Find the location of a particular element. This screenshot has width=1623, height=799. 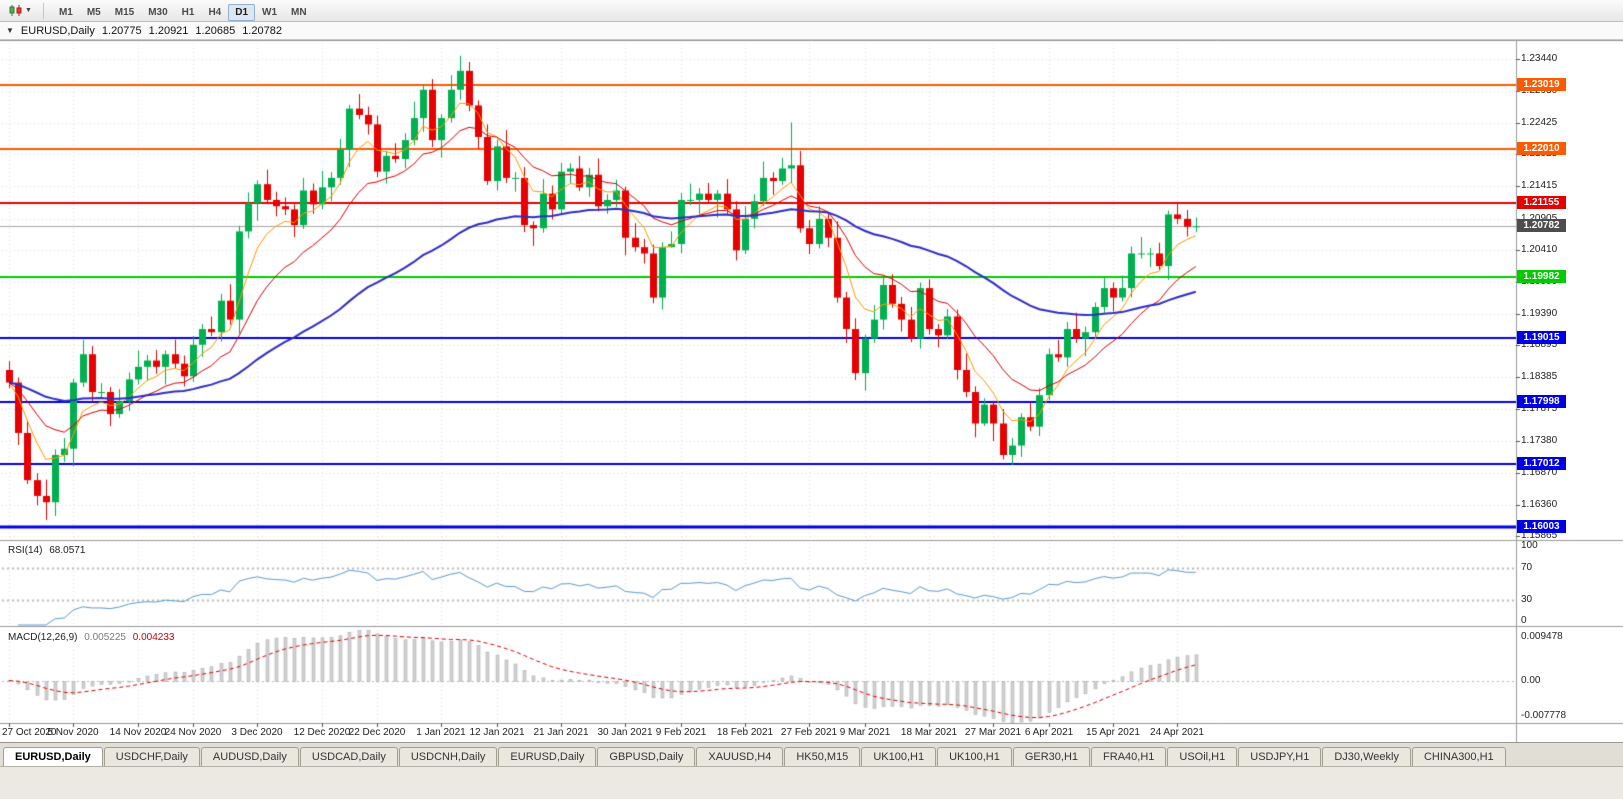

timeframe-button-m1: M1 is located at coordinates (65, 12).